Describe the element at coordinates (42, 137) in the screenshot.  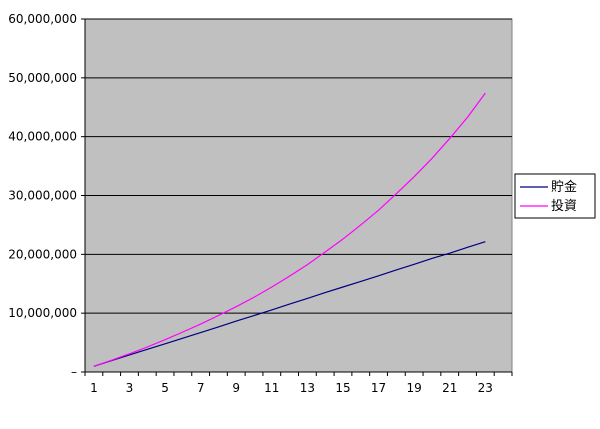
I see `y-tick-label: 40,000,000` at that location.